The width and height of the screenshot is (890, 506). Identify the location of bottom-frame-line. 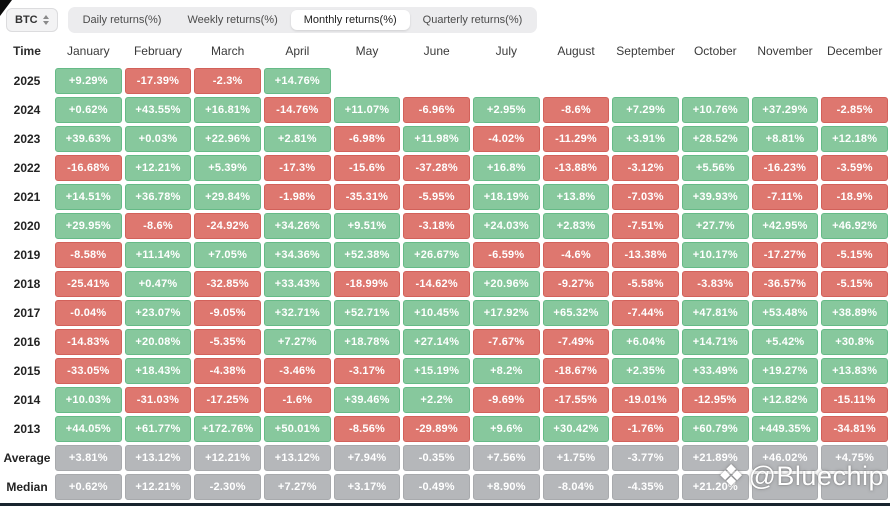
(445, 504).